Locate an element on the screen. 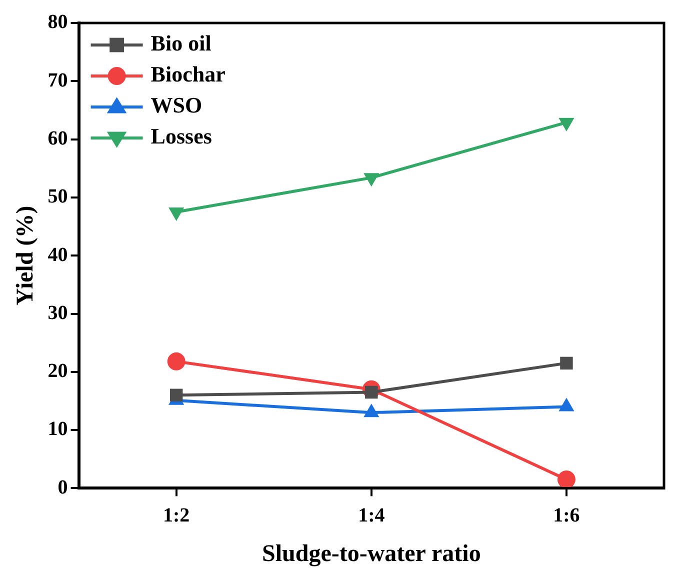 The height and width of the screenshot is (581, 682). y-tick-label: 40 is located at coordinates (58, 255).